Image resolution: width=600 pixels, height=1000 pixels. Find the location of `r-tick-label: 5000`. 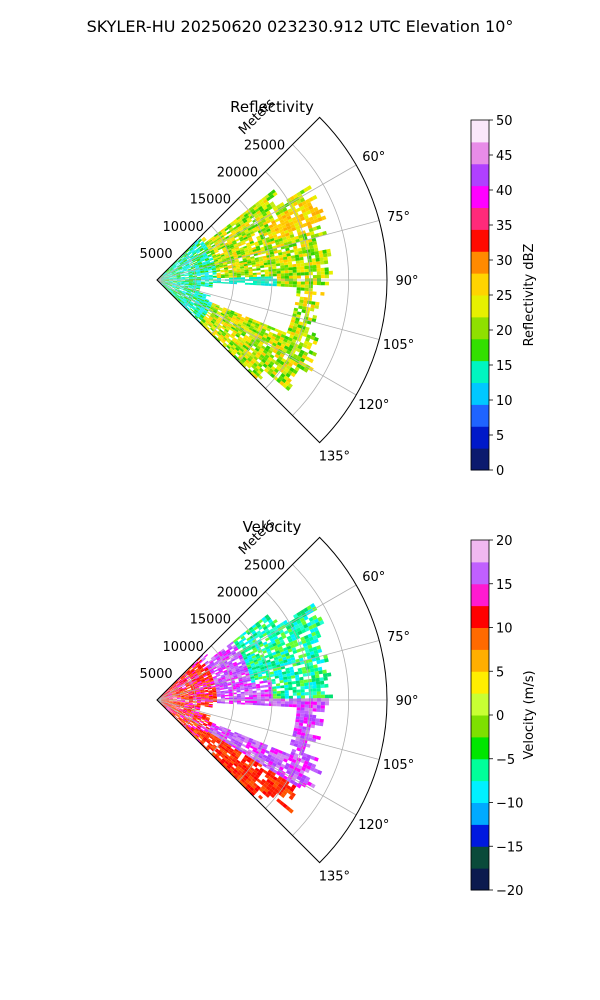

r-tick-label: 5000 is located at coordinates (156, 674).